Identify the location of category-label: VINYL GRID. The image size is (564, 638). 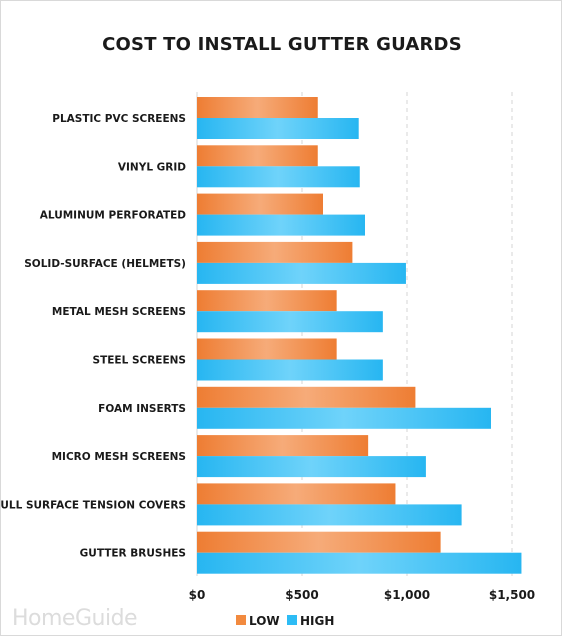
(152, 167).